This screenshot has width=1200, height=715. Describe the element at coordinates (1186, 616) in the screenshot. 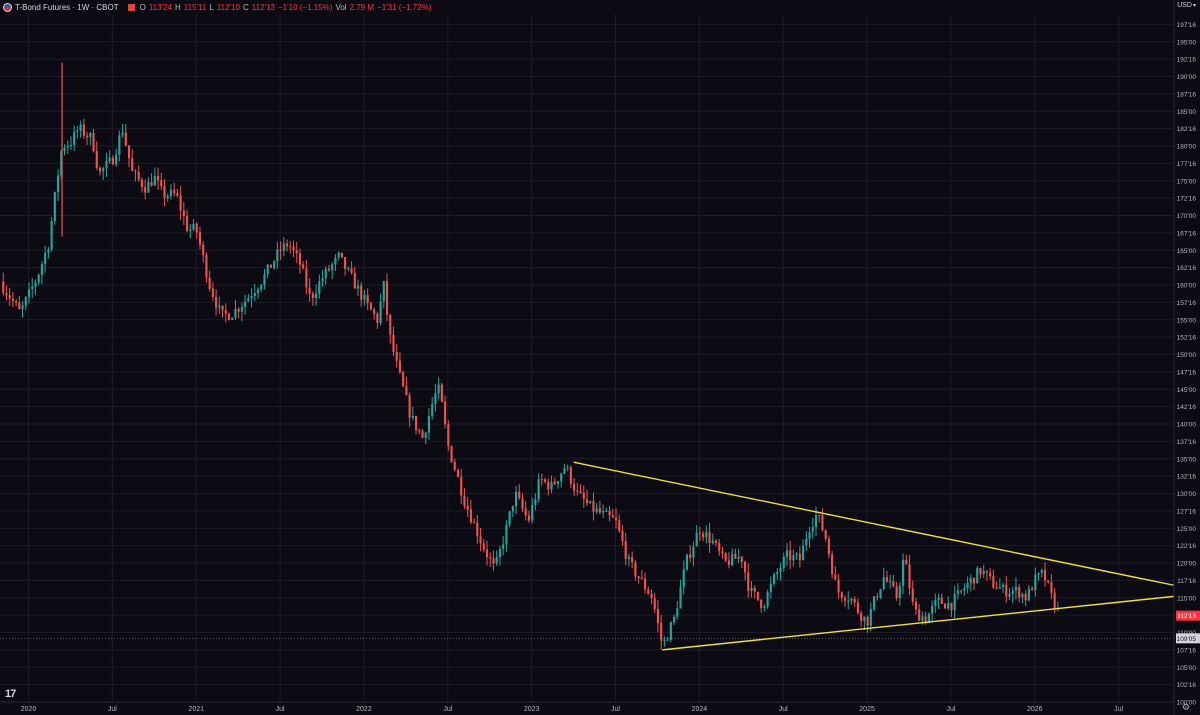

I see `last-price-label: 112'13` at that location.